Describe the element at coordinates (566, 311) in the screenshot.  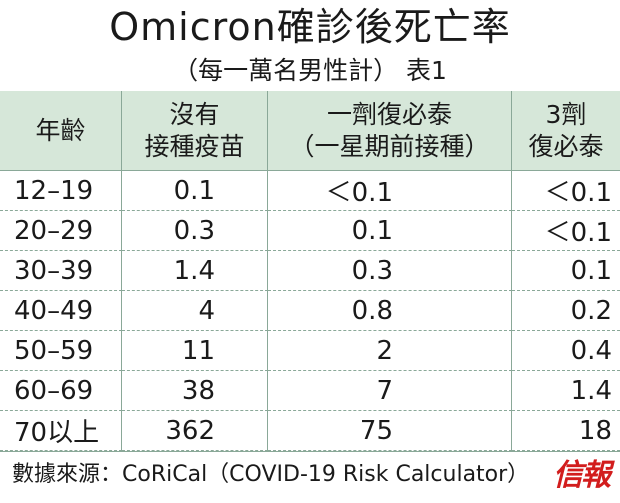
I see `three-dose-rate-cell: 0.2` at that location.